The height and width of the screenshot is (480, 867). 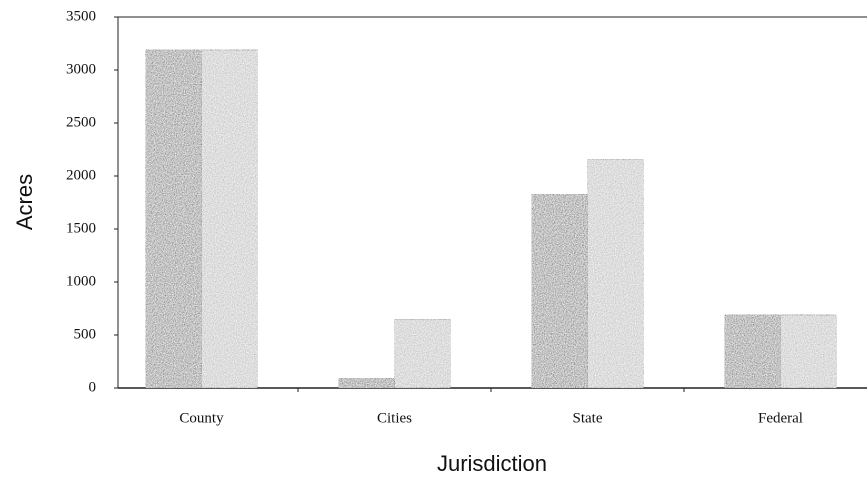 What do you see at coordinates (81, 175) in the screenshot?
I see `y-tick-label: 2000` at bounding box center [81, 175].